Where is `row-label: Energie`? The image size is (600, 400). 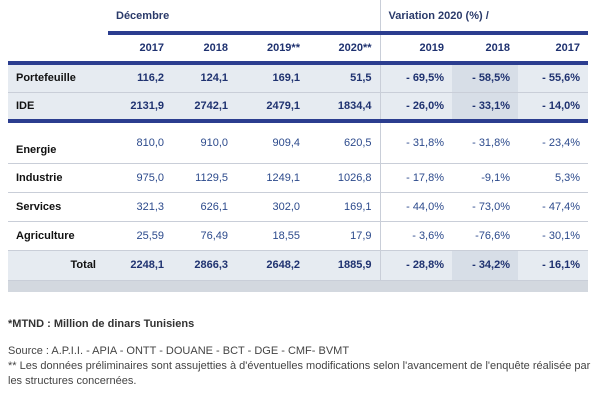
row-label: Energie is located at coordinates (58, 142).